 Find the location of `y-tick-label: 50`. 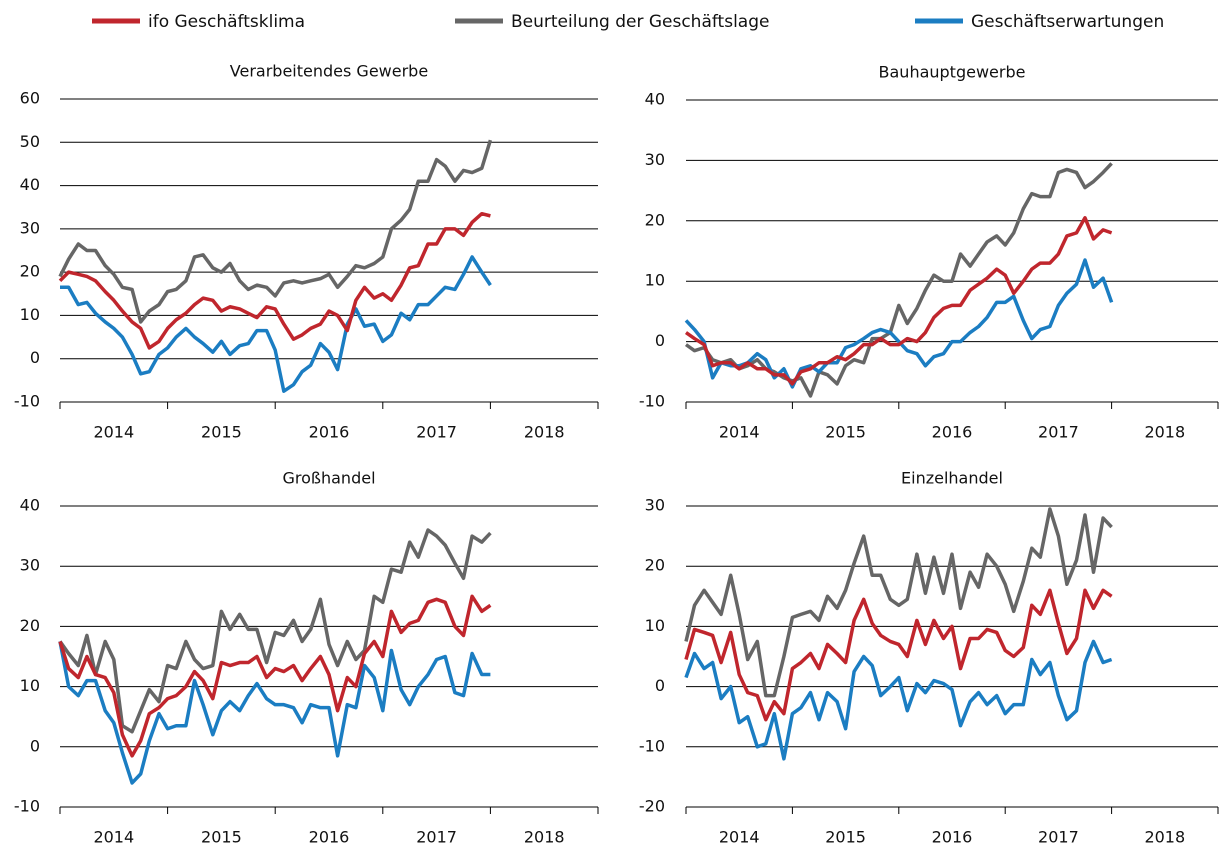

y-tick-label: 50 is located at coordinates (30, 141).